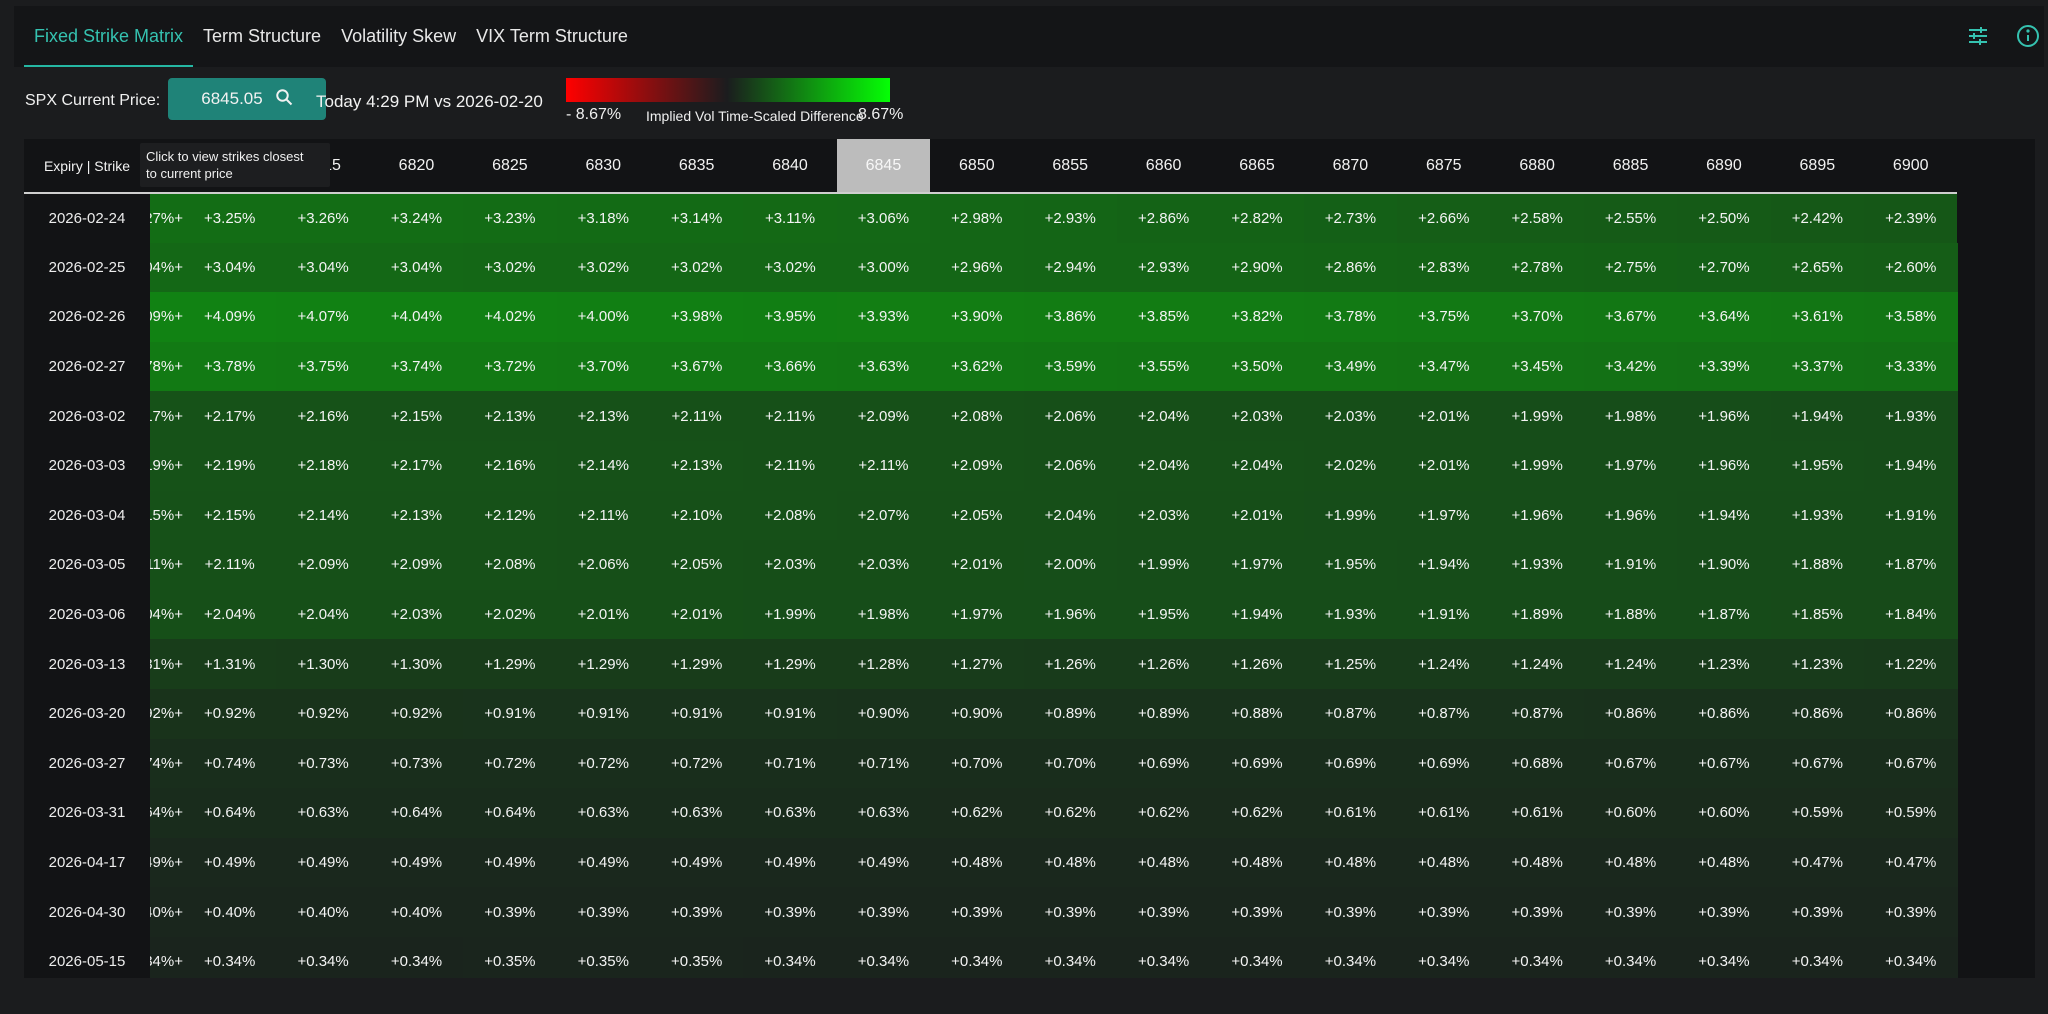  Describe the element at coordinates (603, 465) in the screenshot. I see `matrix-cell: +2.14%` at that location.